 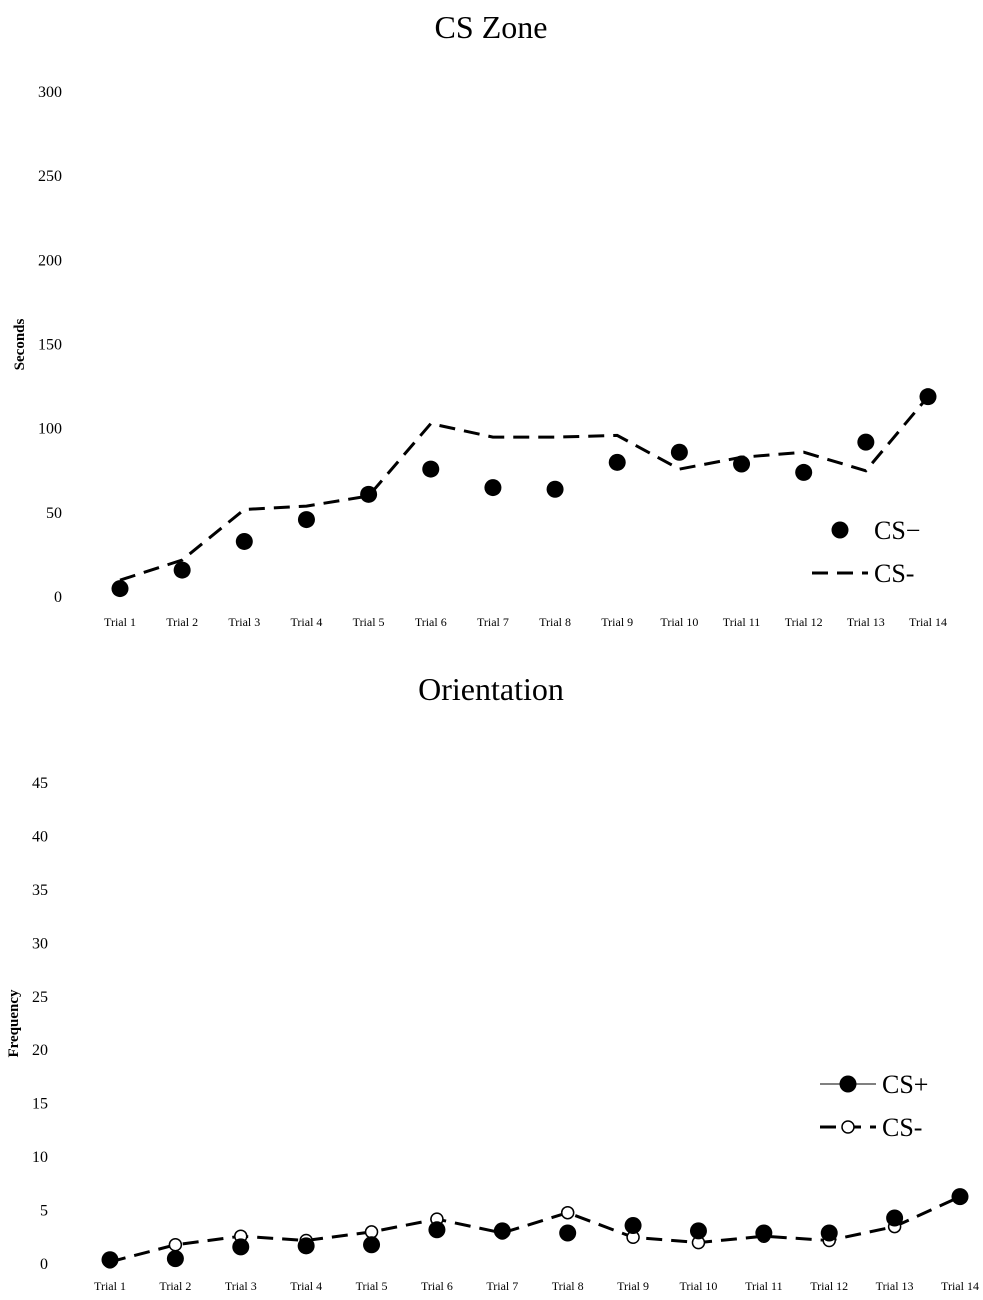 I want to click on cs-zone-y-tick-label: 200, so click(x=50, y=260).